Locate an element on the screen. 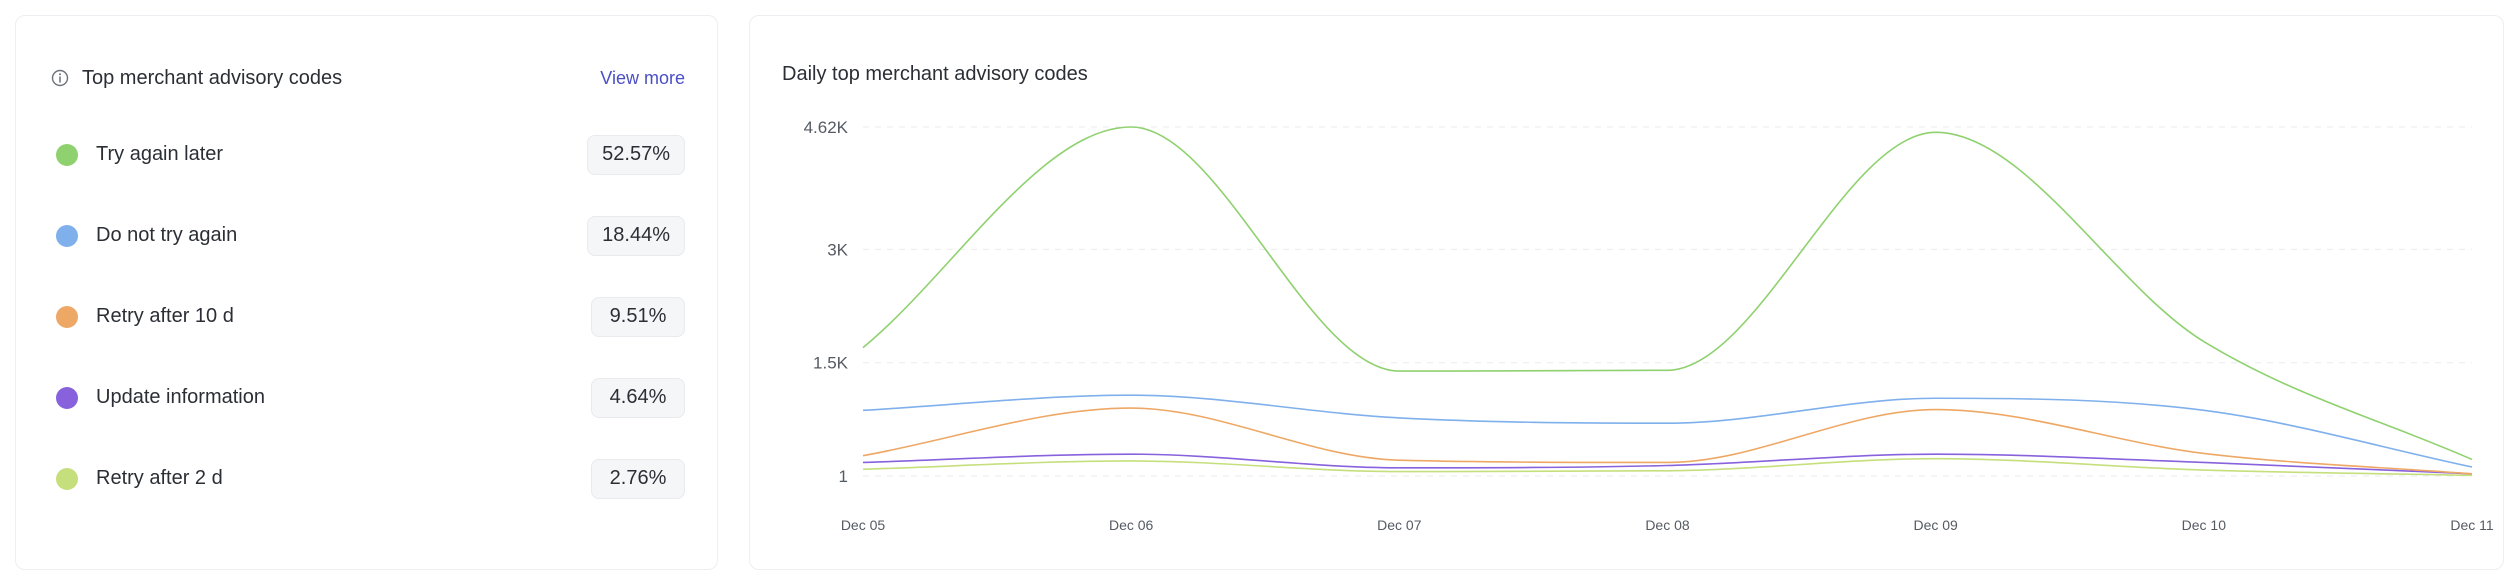  list-item-label: Try again later is located at coordinates (160, 154).